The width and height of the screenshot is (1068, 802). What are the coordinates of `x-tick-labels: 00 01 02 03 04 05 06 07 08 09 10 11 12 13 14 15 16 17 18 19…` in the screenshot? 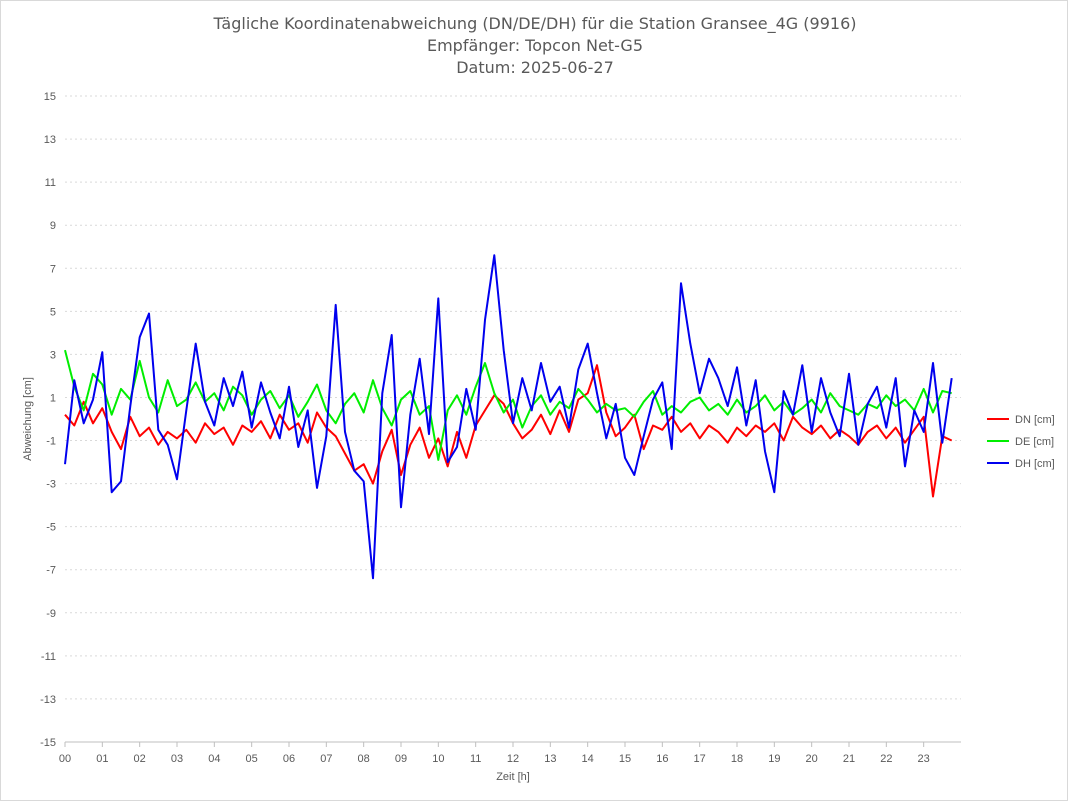 It's located at (494, 759).